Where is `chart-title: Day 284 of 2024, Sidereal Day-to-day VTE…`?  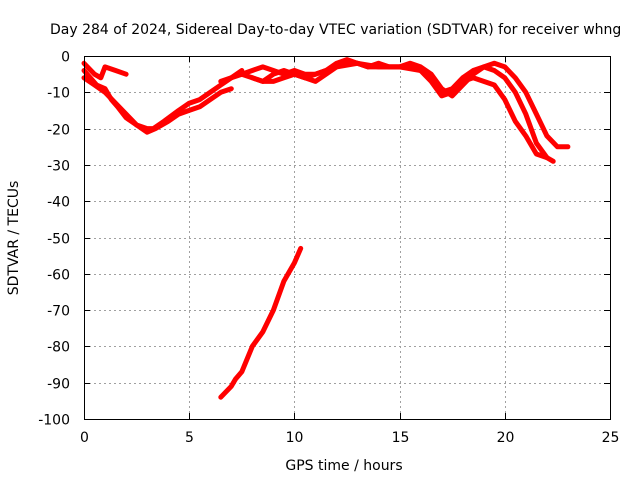 chart-title: Day 284 of 2024, Sidereal Day-to-day VTE… is located at coordinates (335, 30).